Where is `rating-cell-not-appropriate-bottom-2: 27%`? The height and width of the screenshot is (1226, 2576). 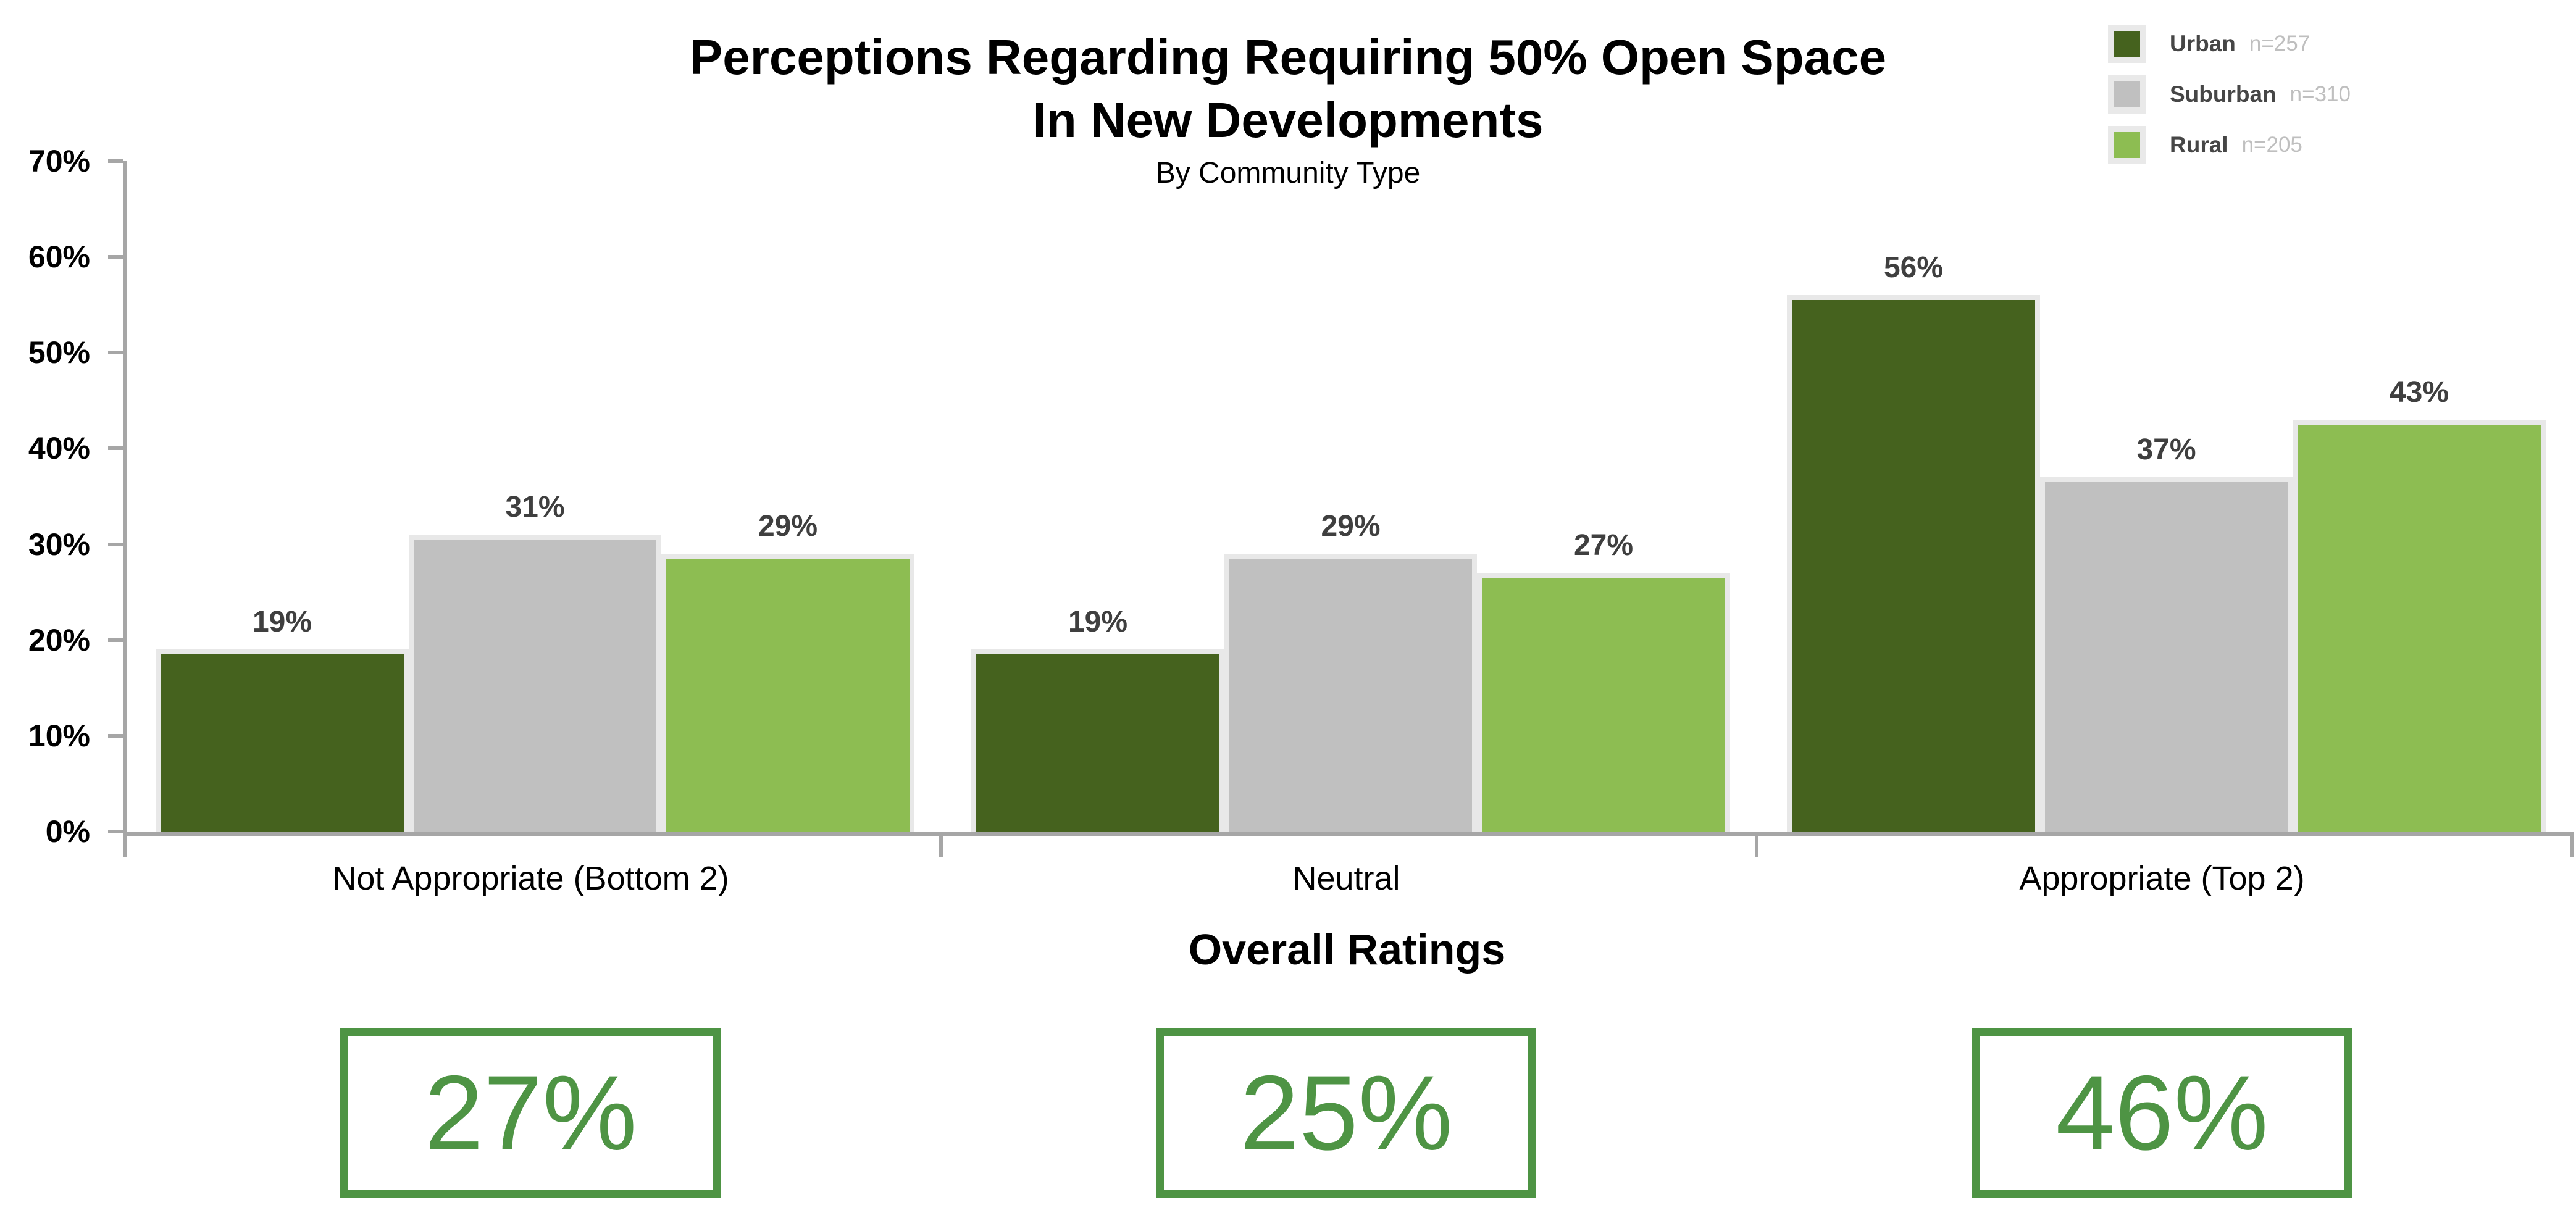
rating-cell-not-appropriate-bottom-2: 27% is located at coordinates (531, 1113).